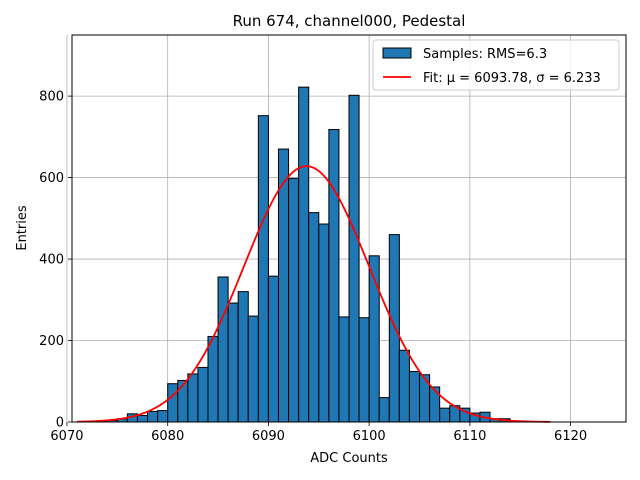 This screenshot has height=480, width=640. I want to click on y-axis-ticks: 0 200 400 600 800, so click(55, 260).